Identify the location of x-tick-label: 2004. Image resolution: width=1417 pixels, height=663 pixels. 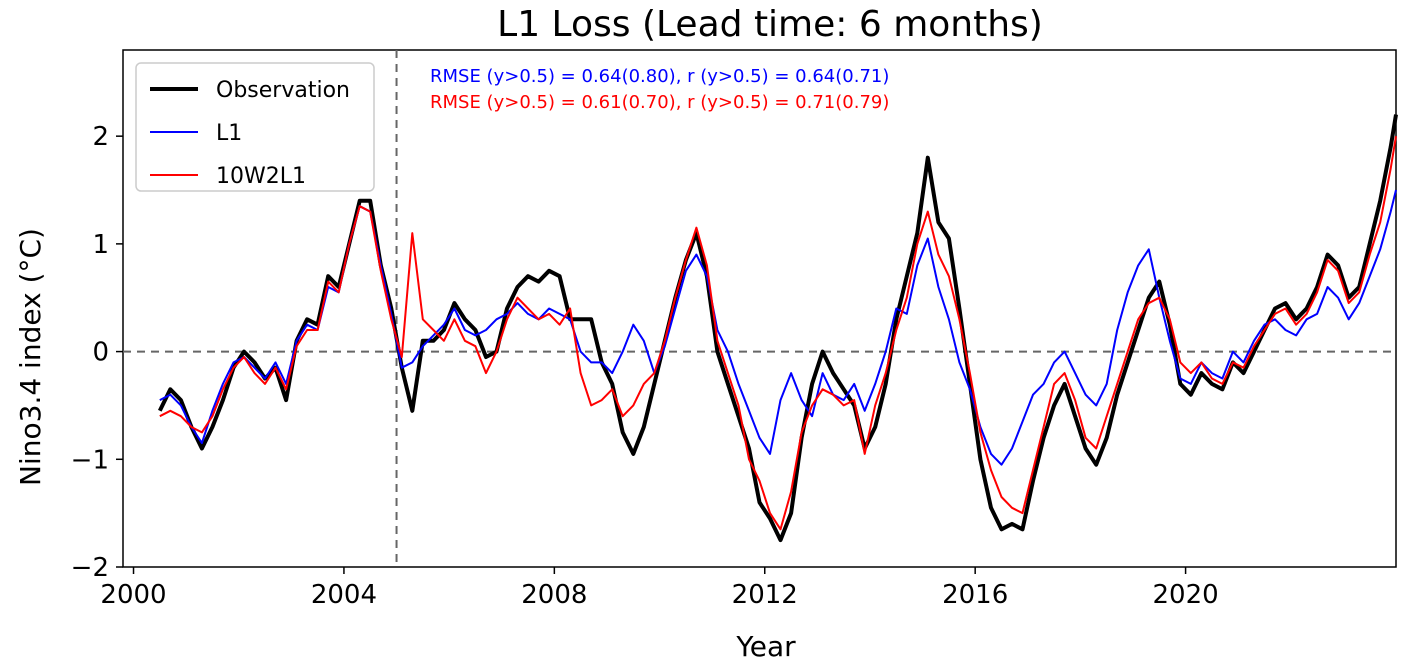
(344, 595).